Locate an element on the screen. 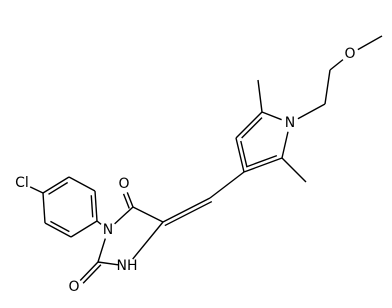 The width and height of the screenshot is (392, 308). atom-label: Cl is located at coordinates (22, 183).